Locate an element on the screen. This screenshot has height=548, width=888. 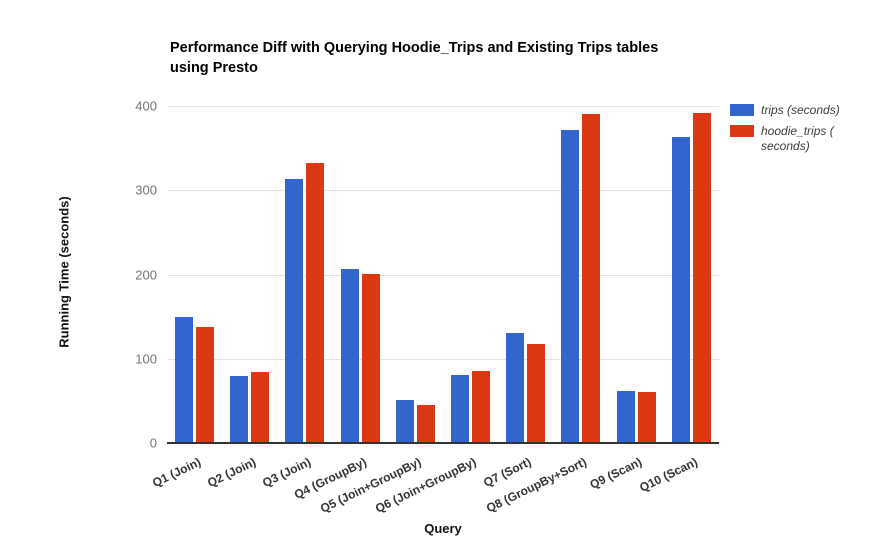
bar-group-q7 is located at coordinates (525, 274).